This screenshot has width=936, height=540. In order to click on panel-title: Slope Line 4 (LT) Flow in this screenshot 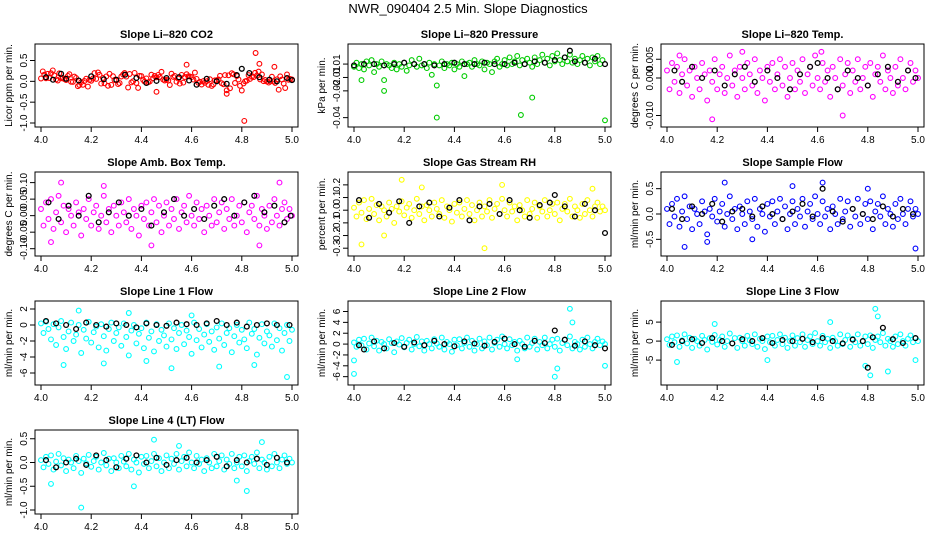, I will do `click(167, 421)`.